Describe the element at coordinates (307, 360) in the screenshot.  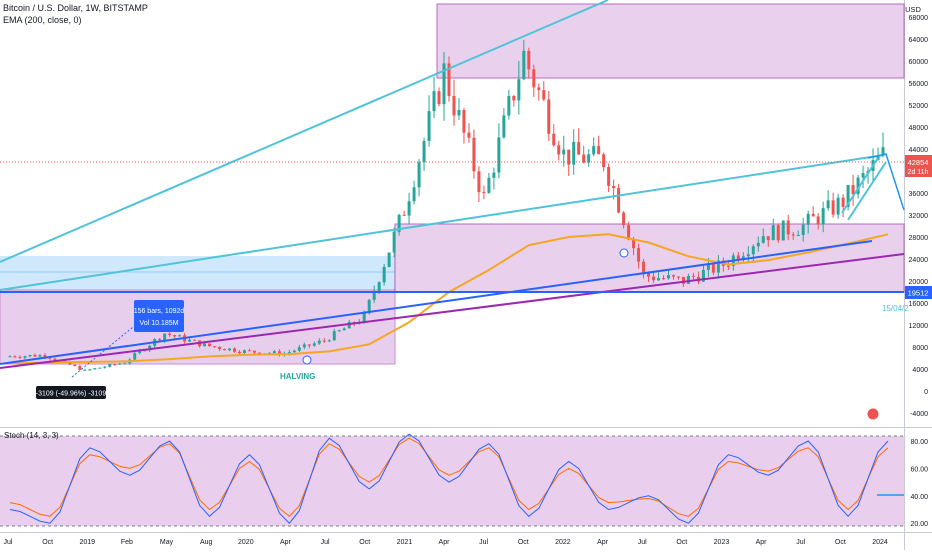
I see `halving-marker-icon` at that location.